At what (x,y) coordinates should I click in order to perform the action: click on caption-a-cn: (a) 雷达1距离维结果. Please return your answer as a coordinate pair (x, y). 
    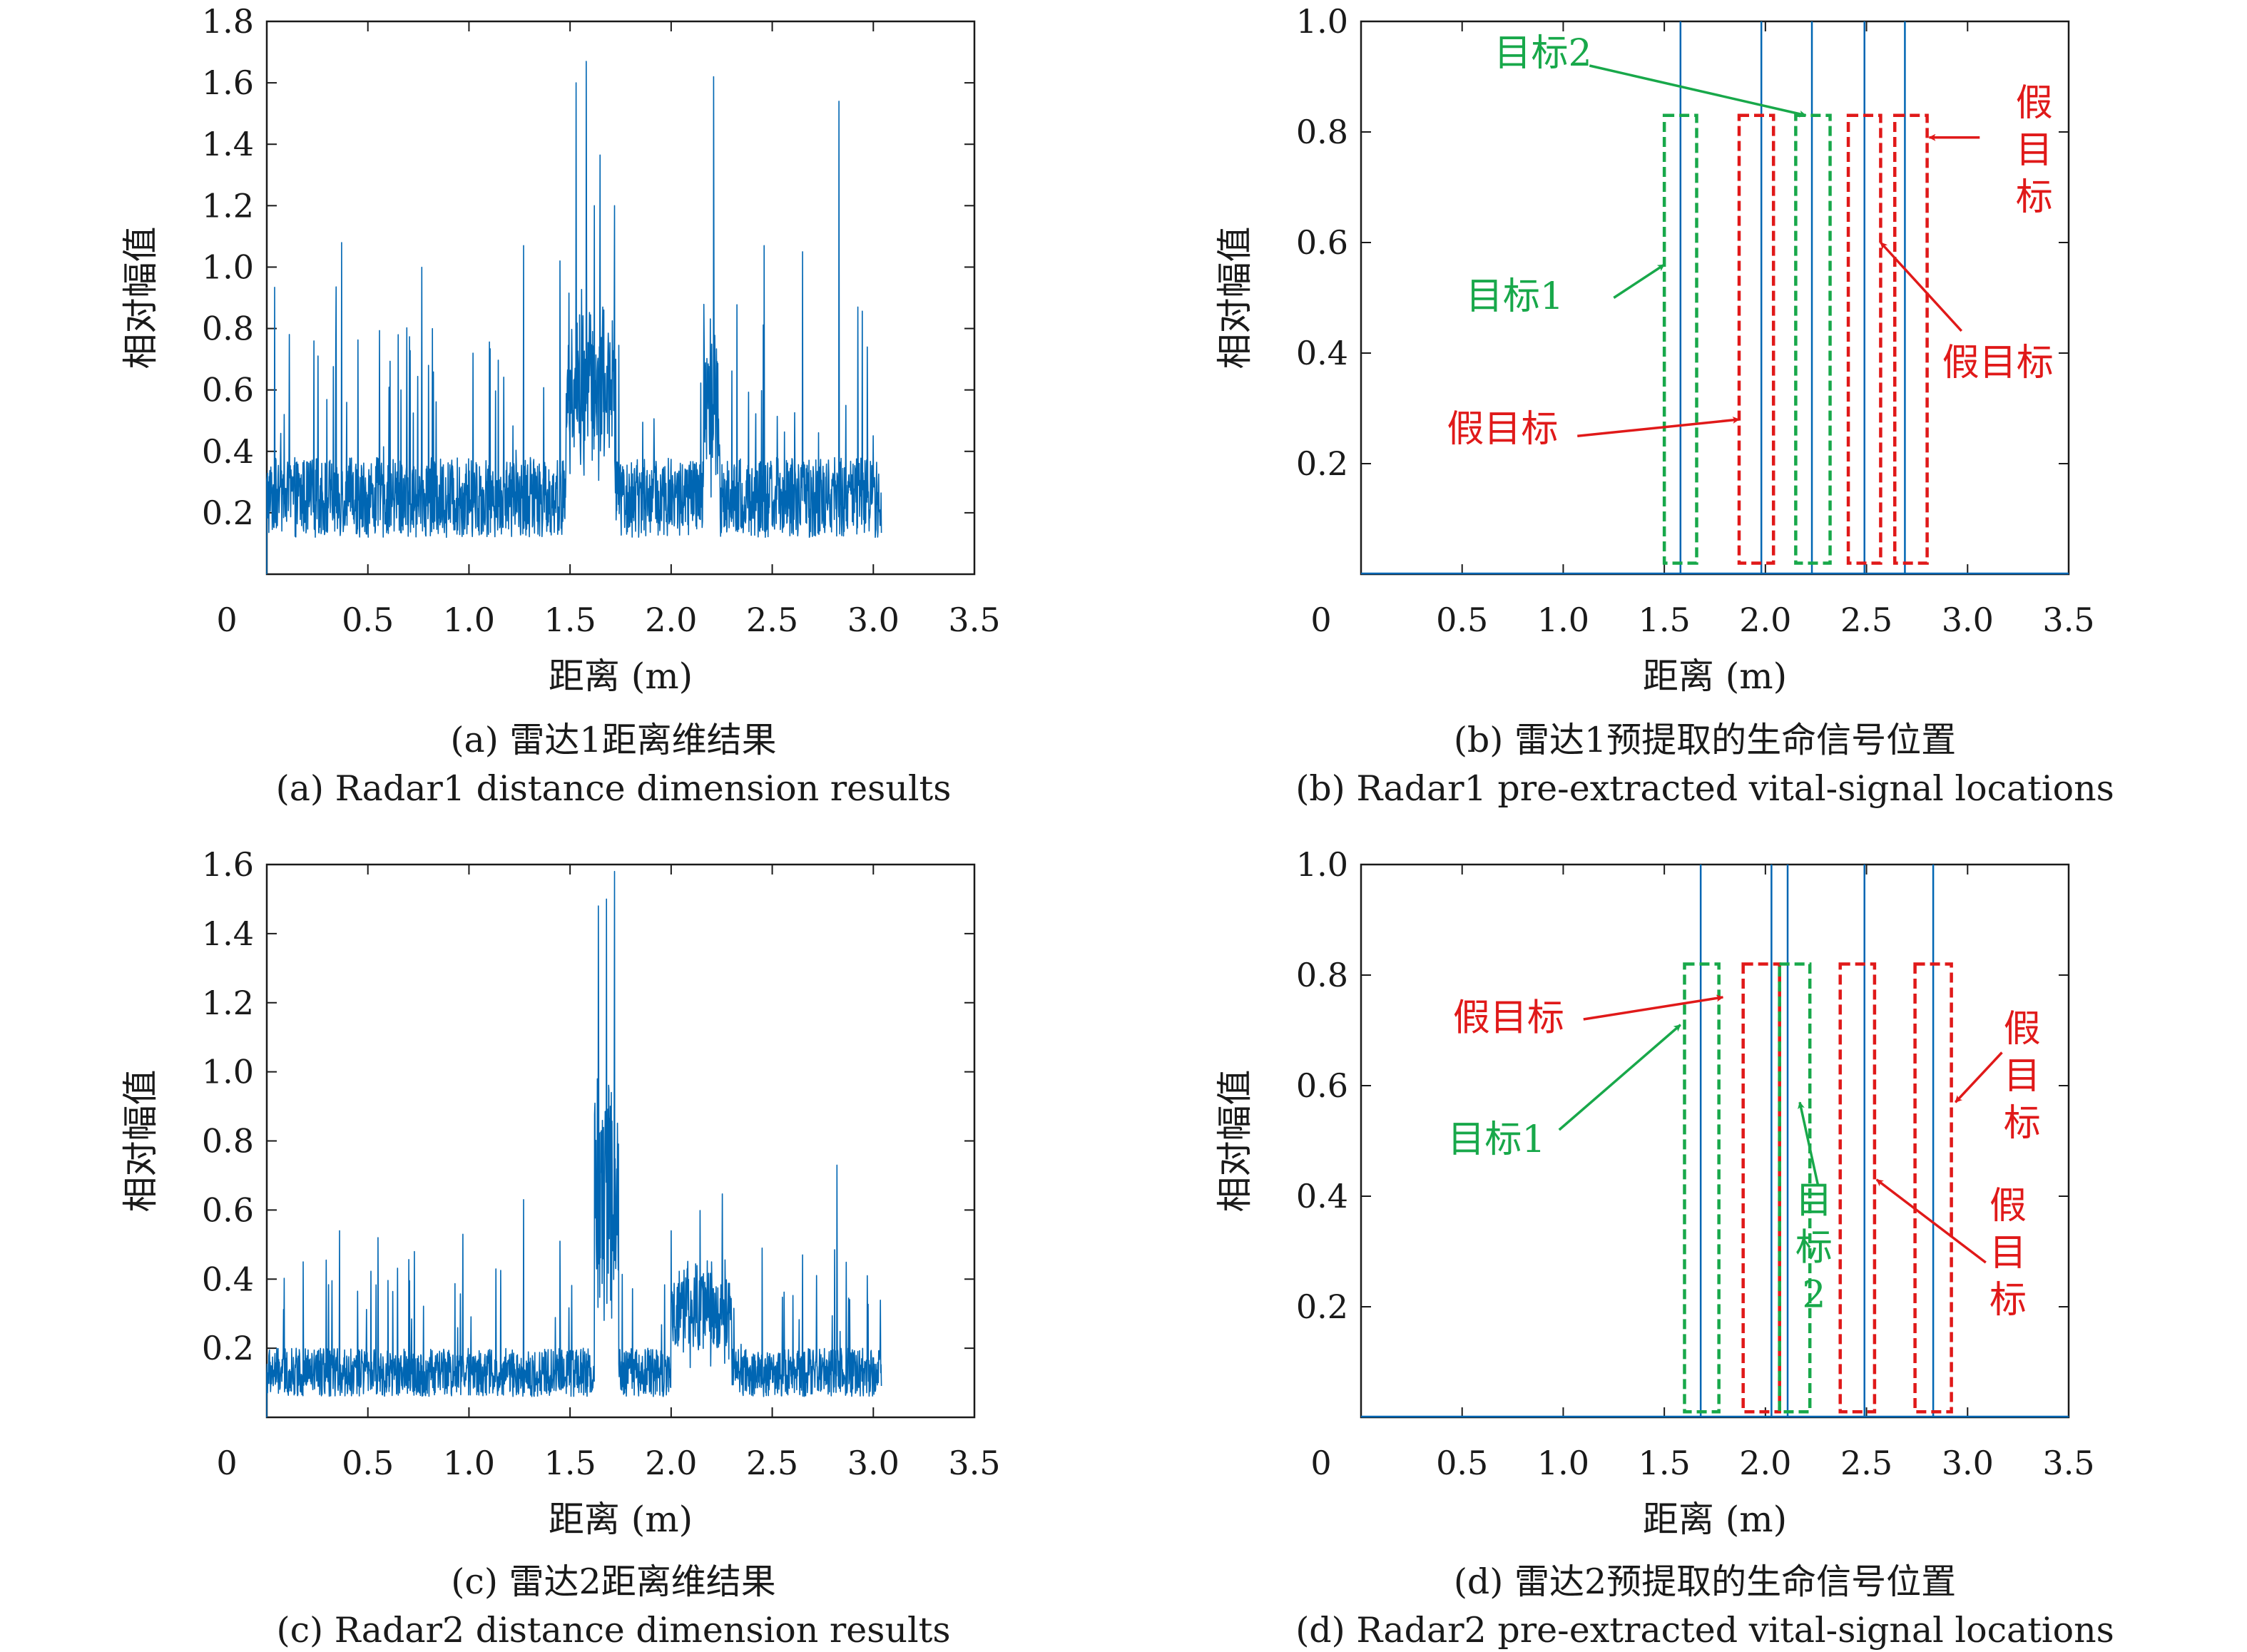
    Looking at the image, I should click on (613, 740).